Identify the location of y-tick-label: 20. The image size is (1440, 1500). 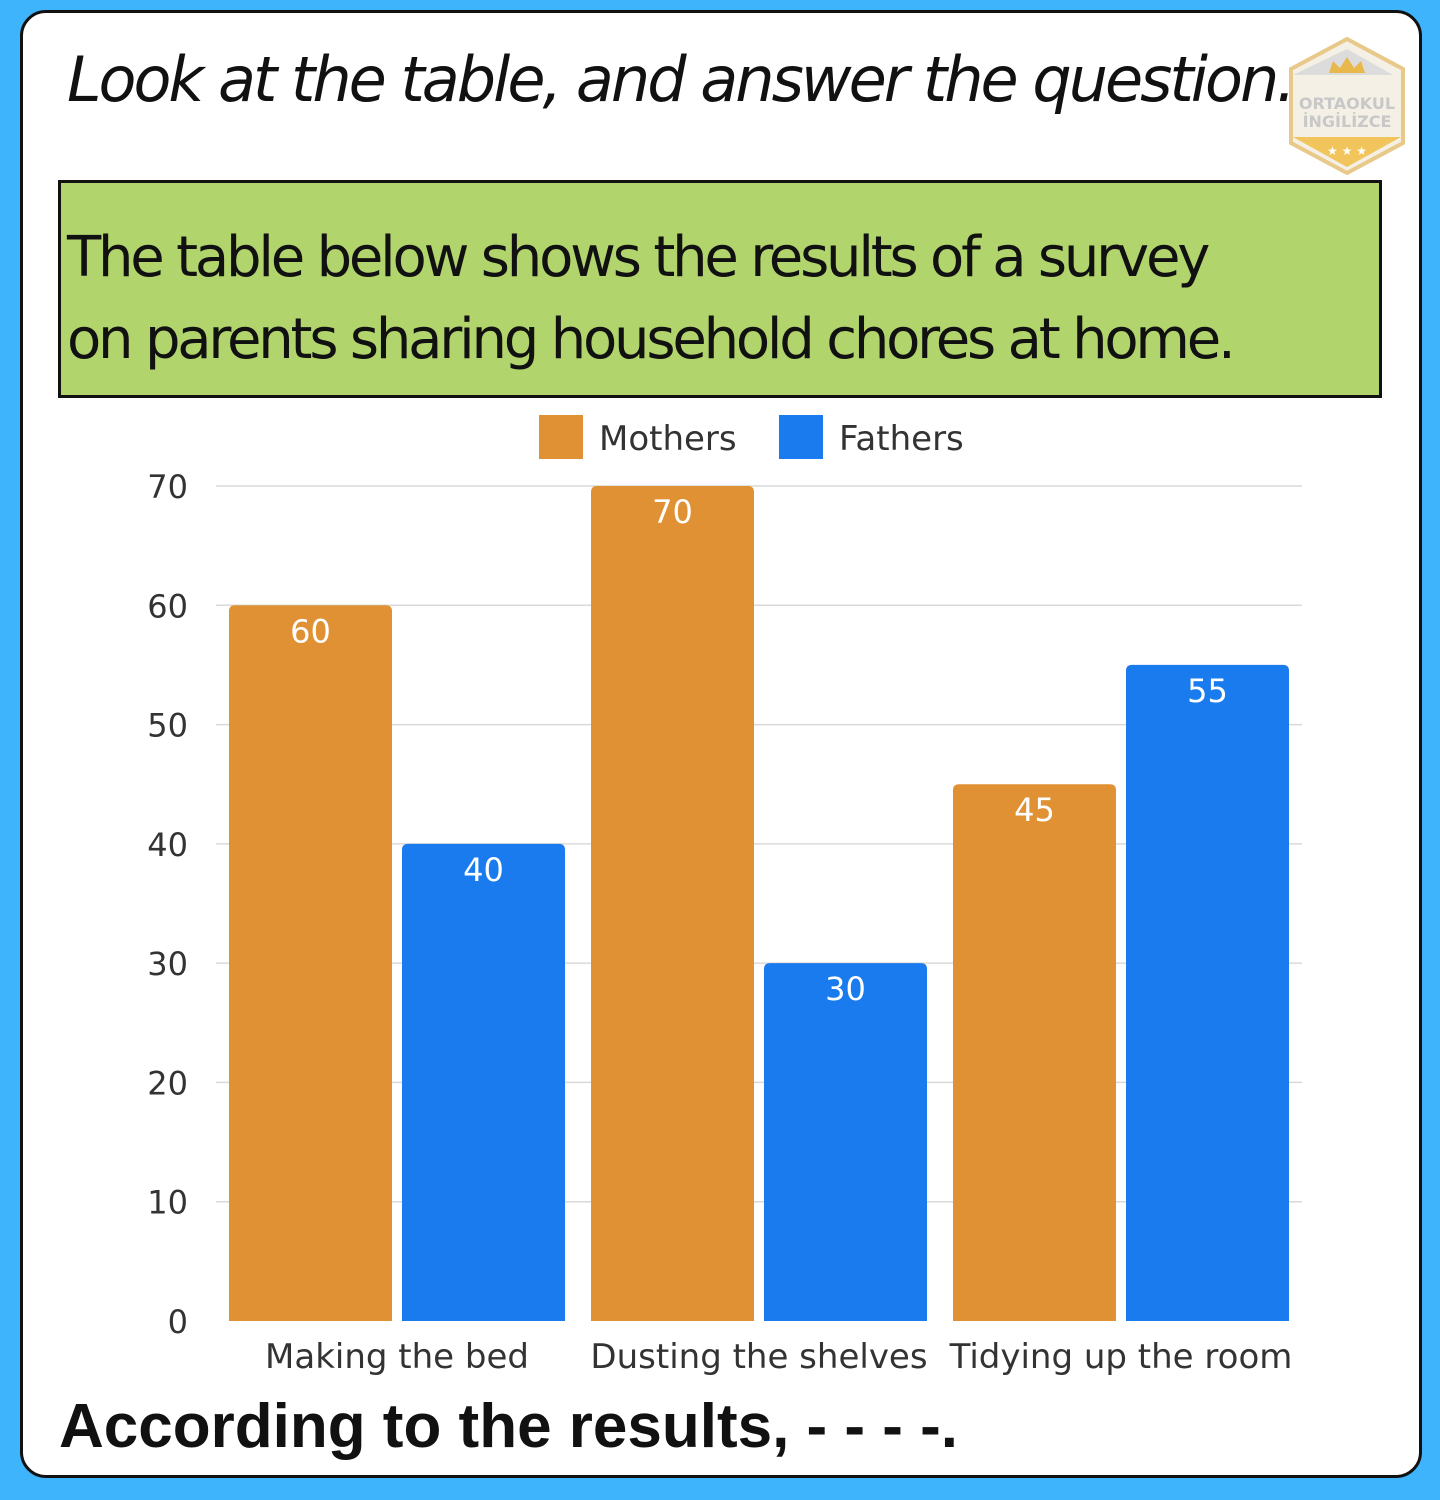
(167, 1083).